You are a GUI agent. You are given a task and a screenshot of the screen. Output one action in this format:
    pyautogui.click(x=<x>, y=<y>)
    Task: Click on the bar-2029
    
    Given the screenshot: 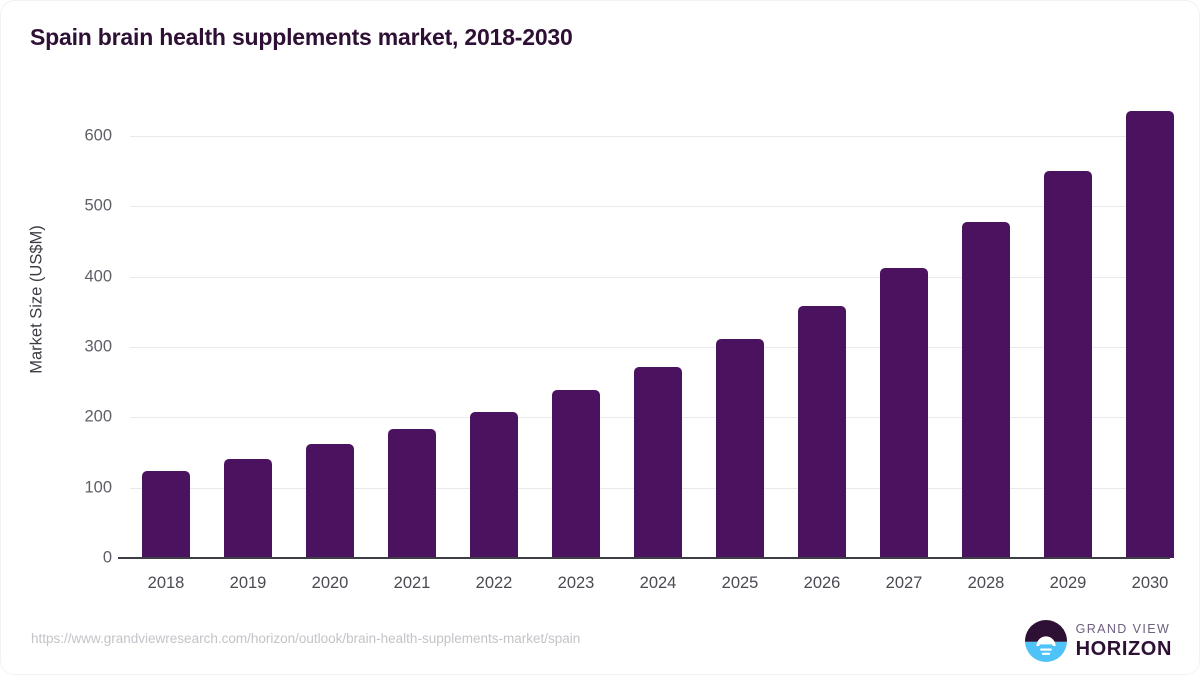 What is the action you would take?
    pyautogui.click(x=1068, y=364)
    